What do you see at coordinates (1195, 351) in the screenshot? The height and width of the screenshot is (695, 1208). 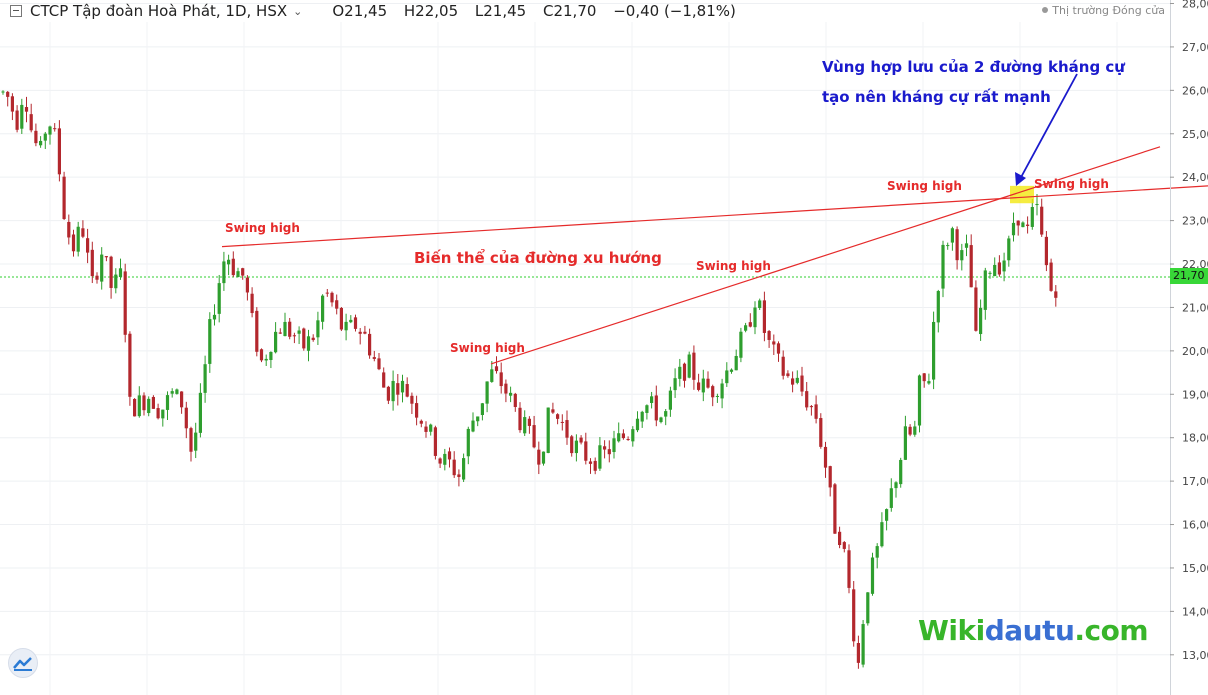 I see `axis-tick-label: 20,00` at bounding box center [1195, 351].